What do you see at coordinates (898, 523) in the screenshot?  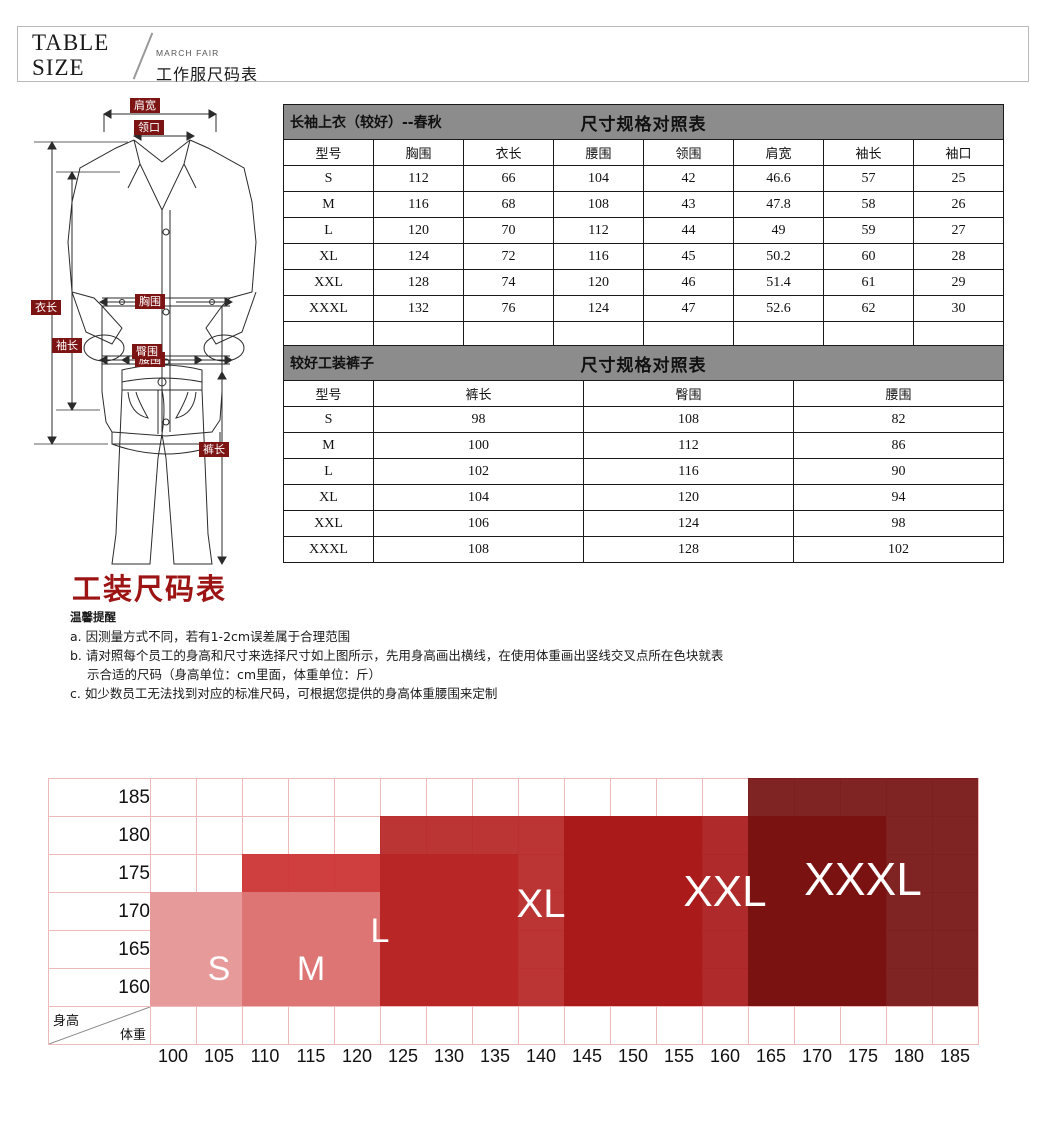 I see `cell-value: 98` at bounding box center [898, 523].